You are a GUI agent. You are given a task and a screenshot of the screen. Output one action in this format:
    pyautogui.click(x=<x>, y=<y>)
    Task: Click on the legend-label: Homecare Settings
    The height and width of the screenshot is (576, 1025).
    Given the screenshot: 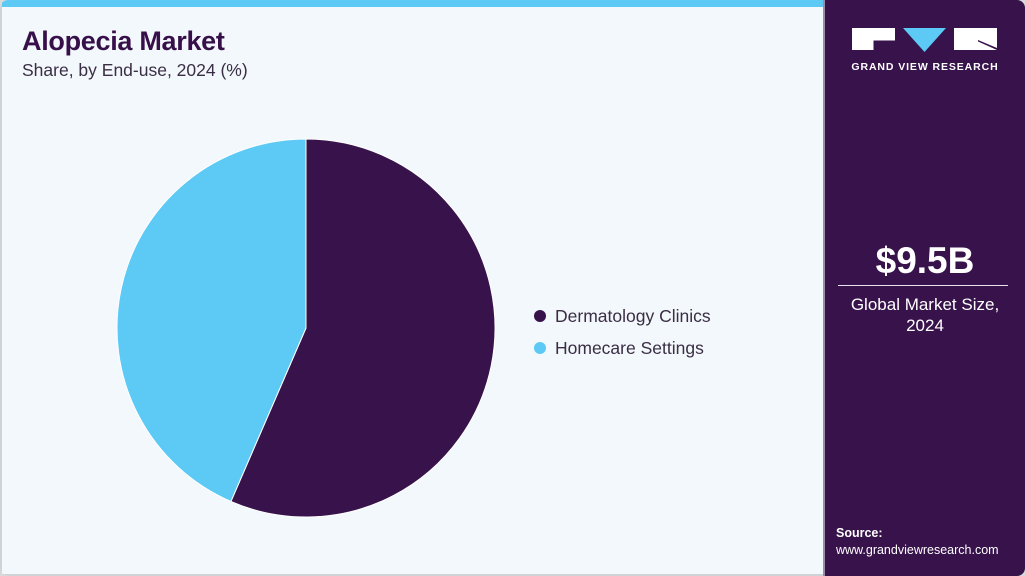 What is the action you would take?
    pyautogui.click(x=629, y=347)
    